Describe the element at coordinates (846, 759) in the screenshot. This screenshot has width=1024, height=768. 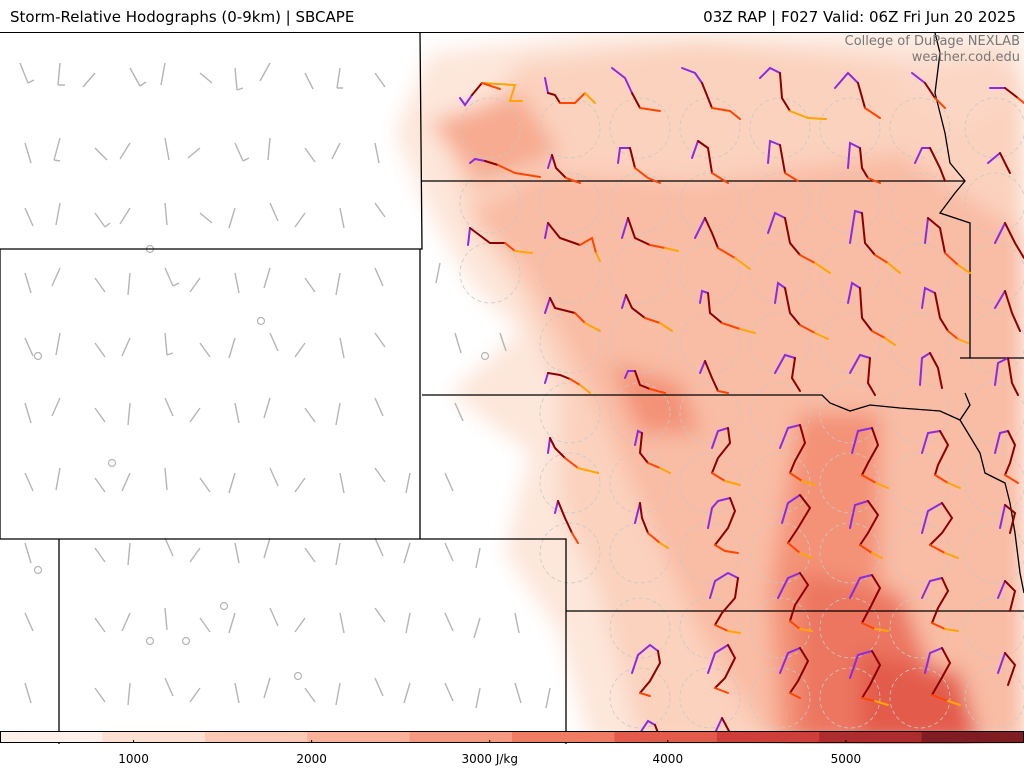
I see `colorbar-tick-label: 5000` at that location.